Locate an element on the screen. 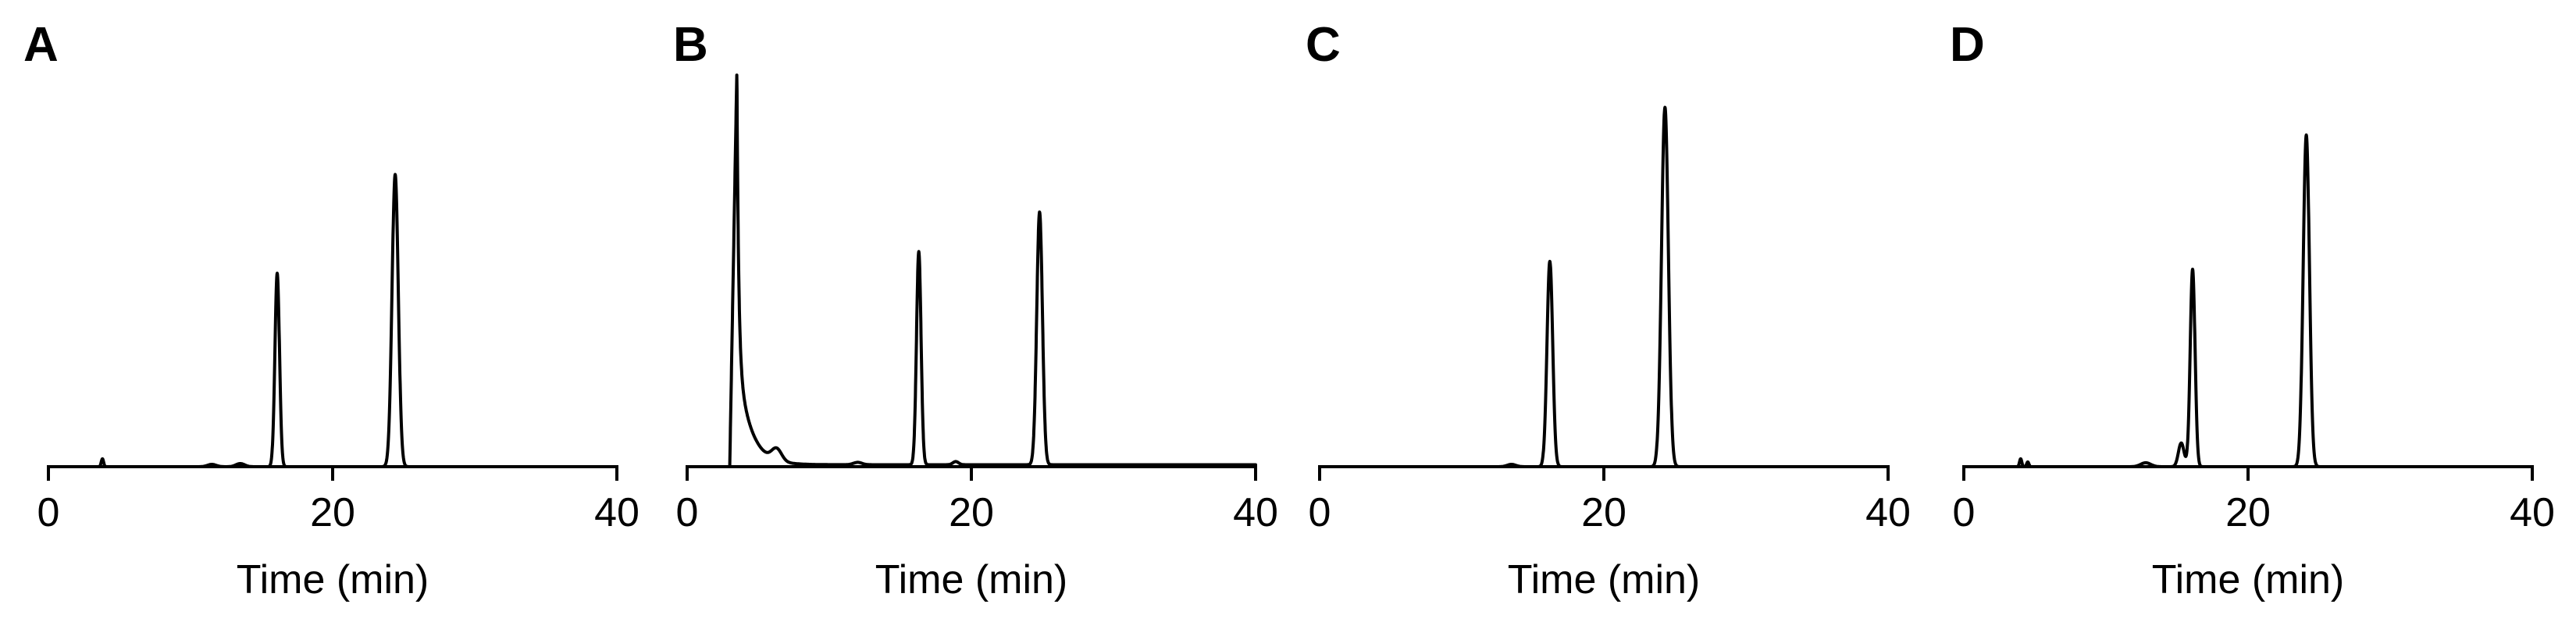  panel-letter: D is located at coordinates (1967, 45).